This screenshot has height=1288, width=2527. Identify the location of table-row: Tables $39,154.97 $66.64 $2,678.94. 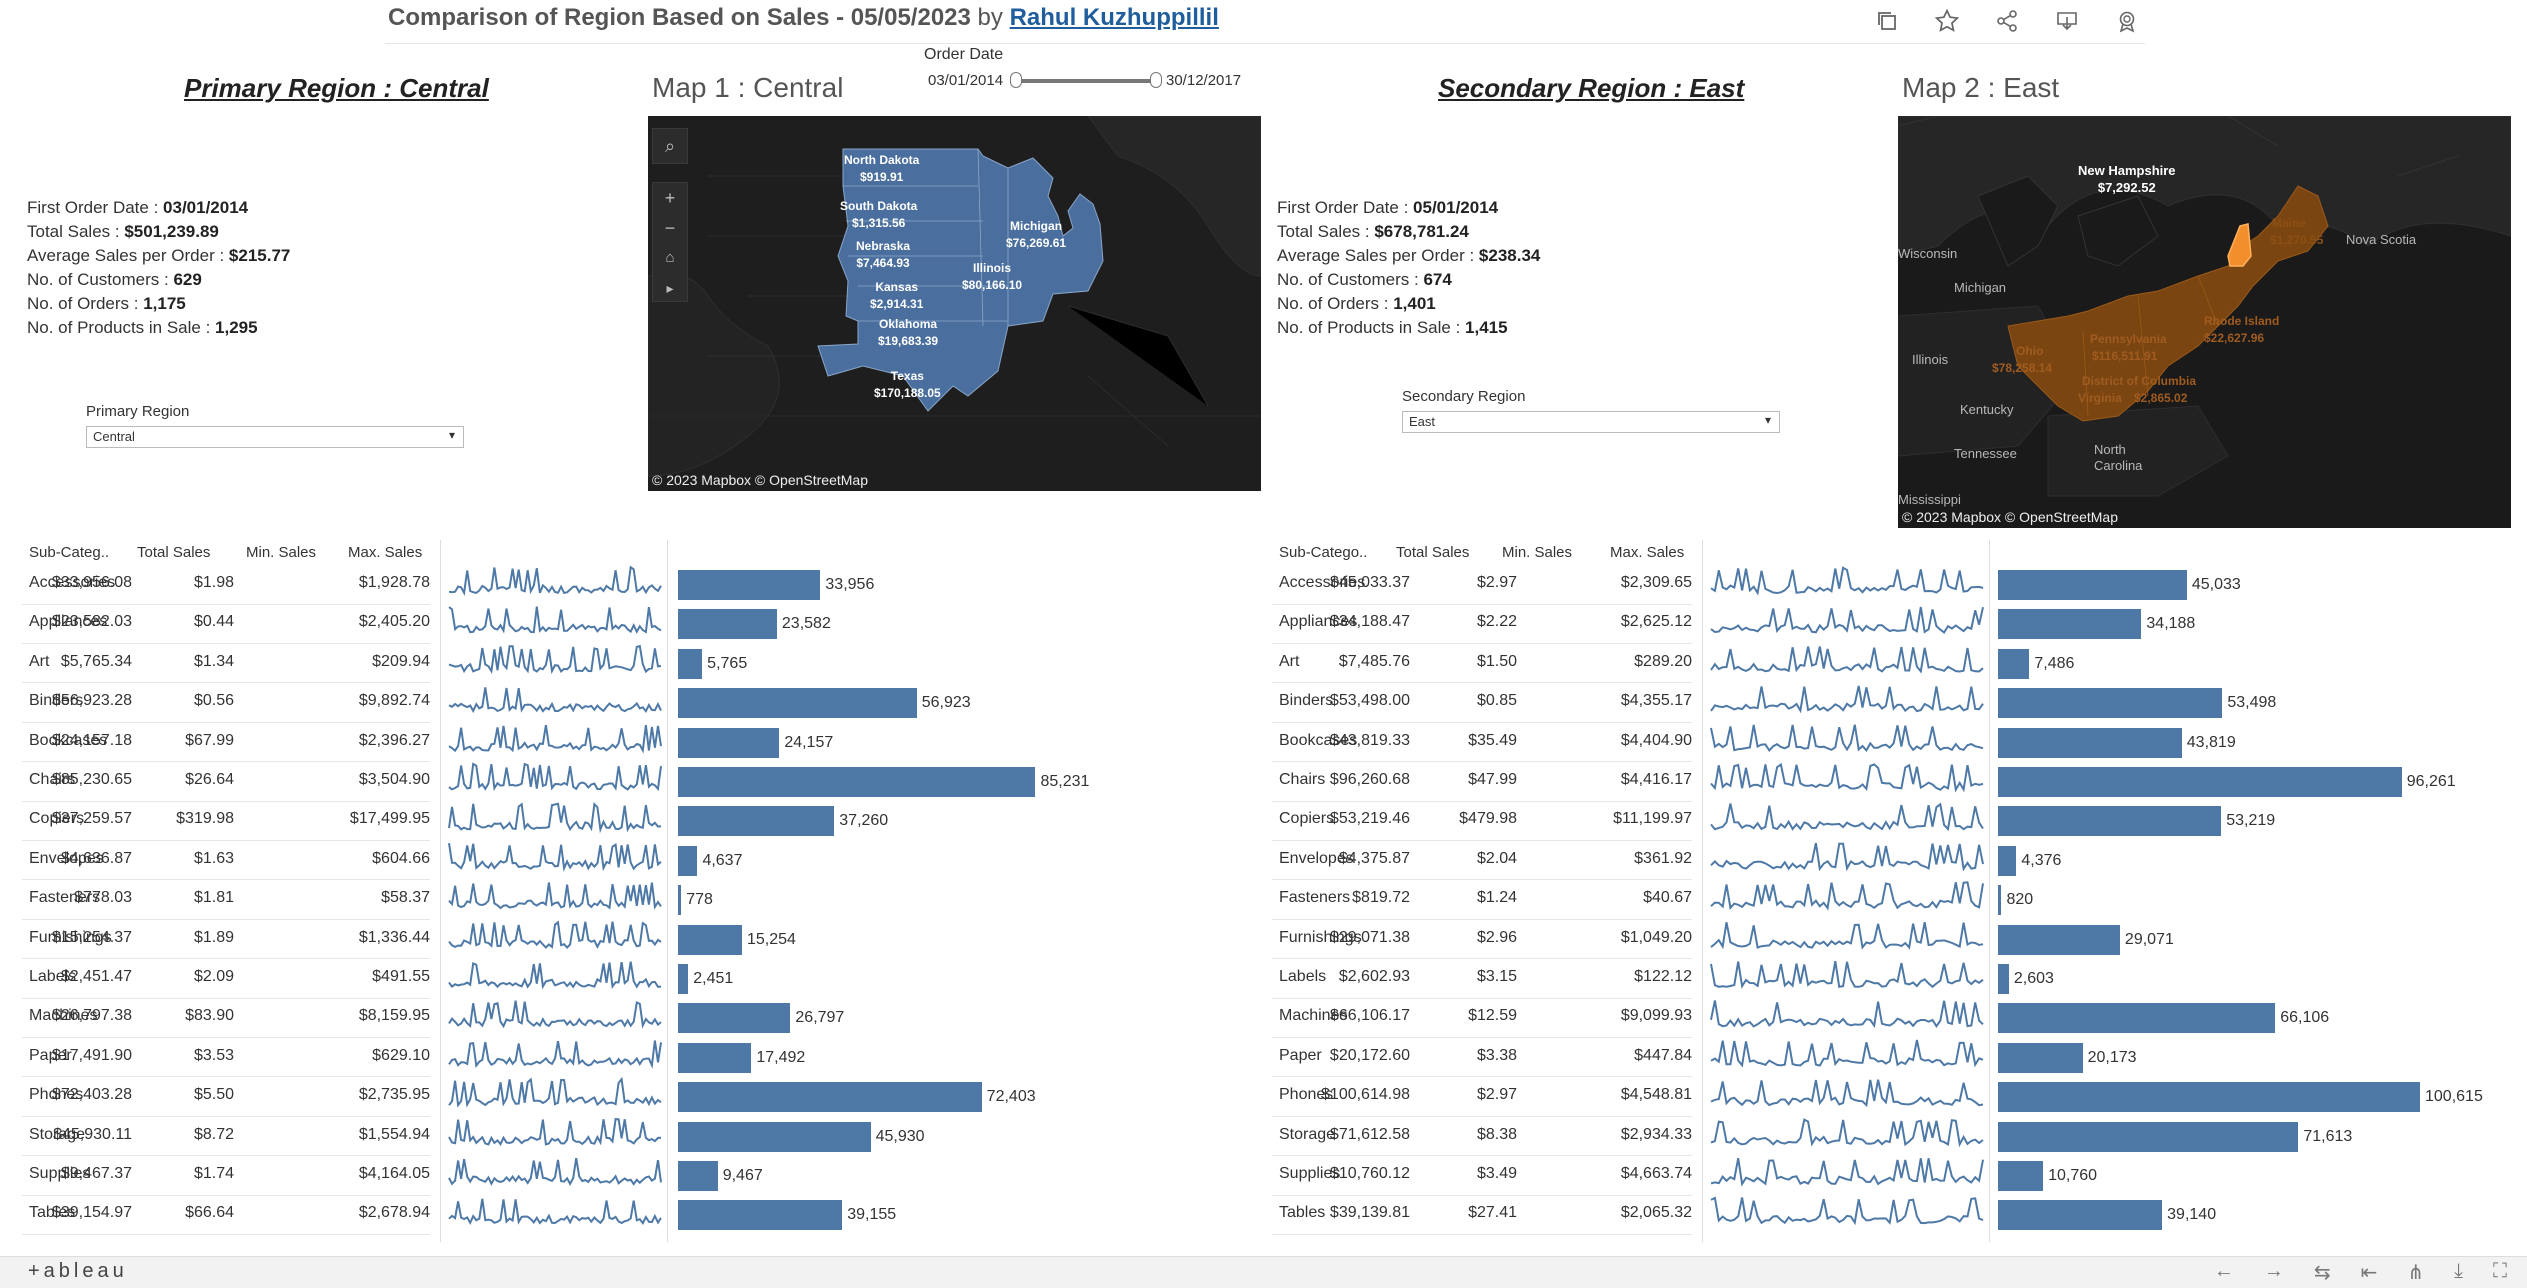
(226, 1215).